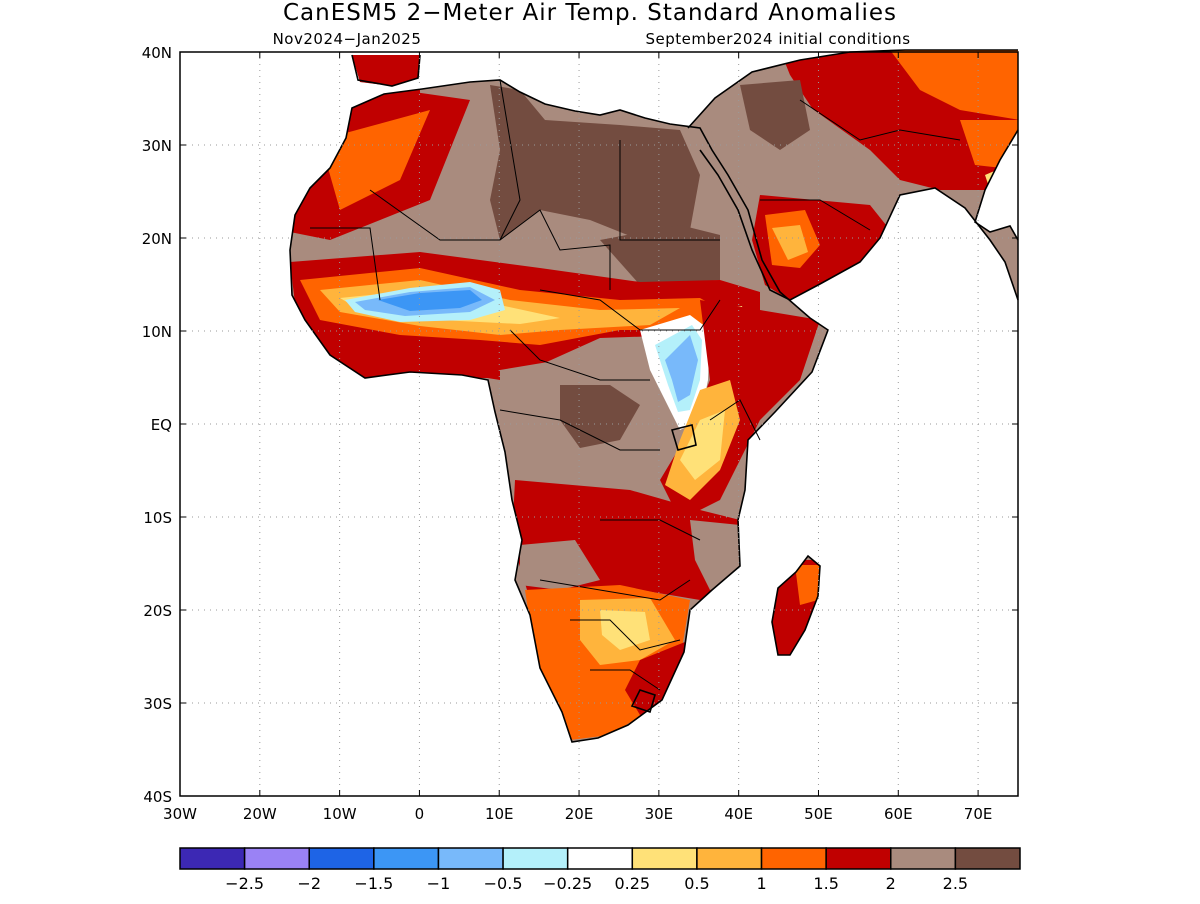 Image resolution: width=1200 pixels, height=904 pixels. Describe the element at coordinates (420, 814) in the screenshot. I see `lon-tick-label: 0` at that location.